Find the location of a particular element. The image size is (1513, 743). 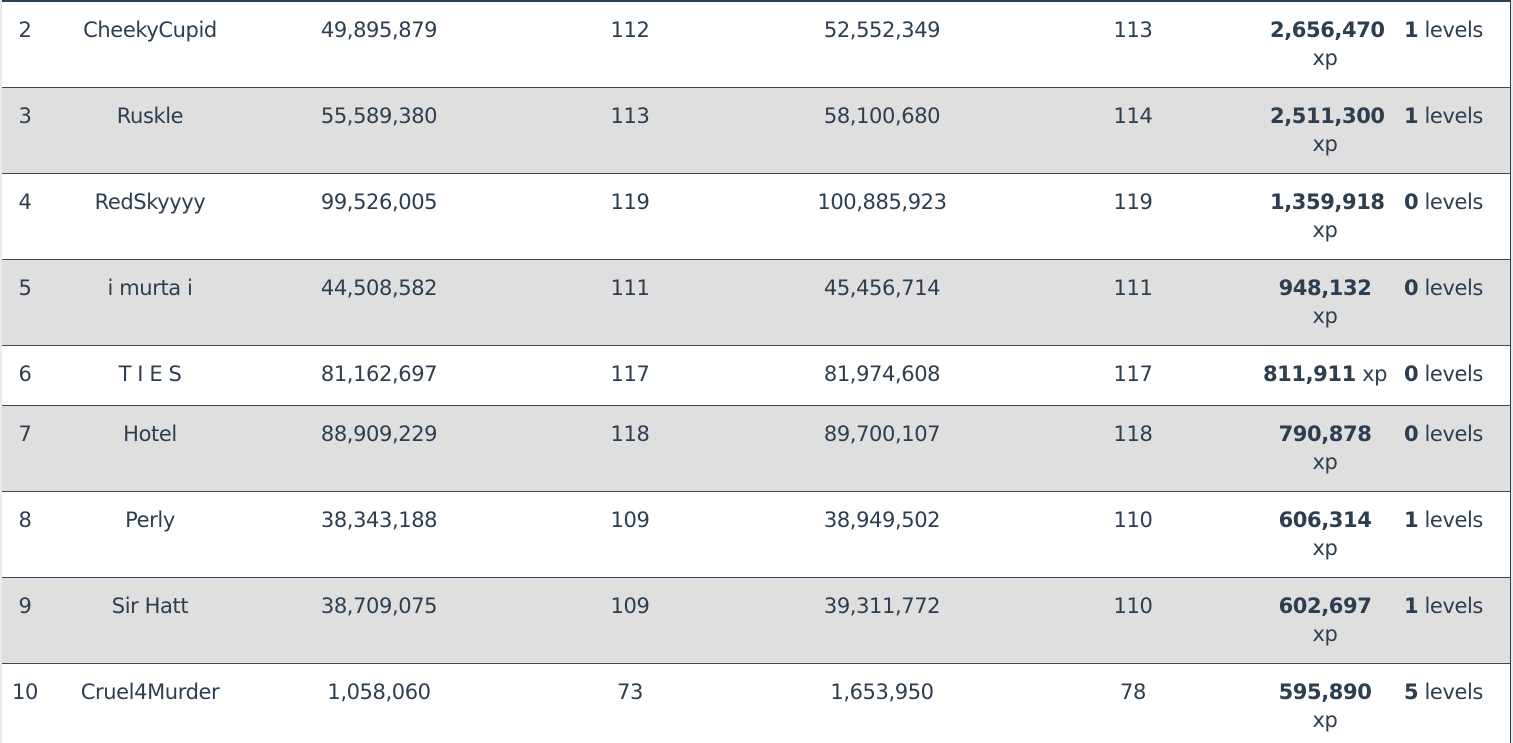

end-xp-cell: 52,552,349 is located at coordinates (882, 45).